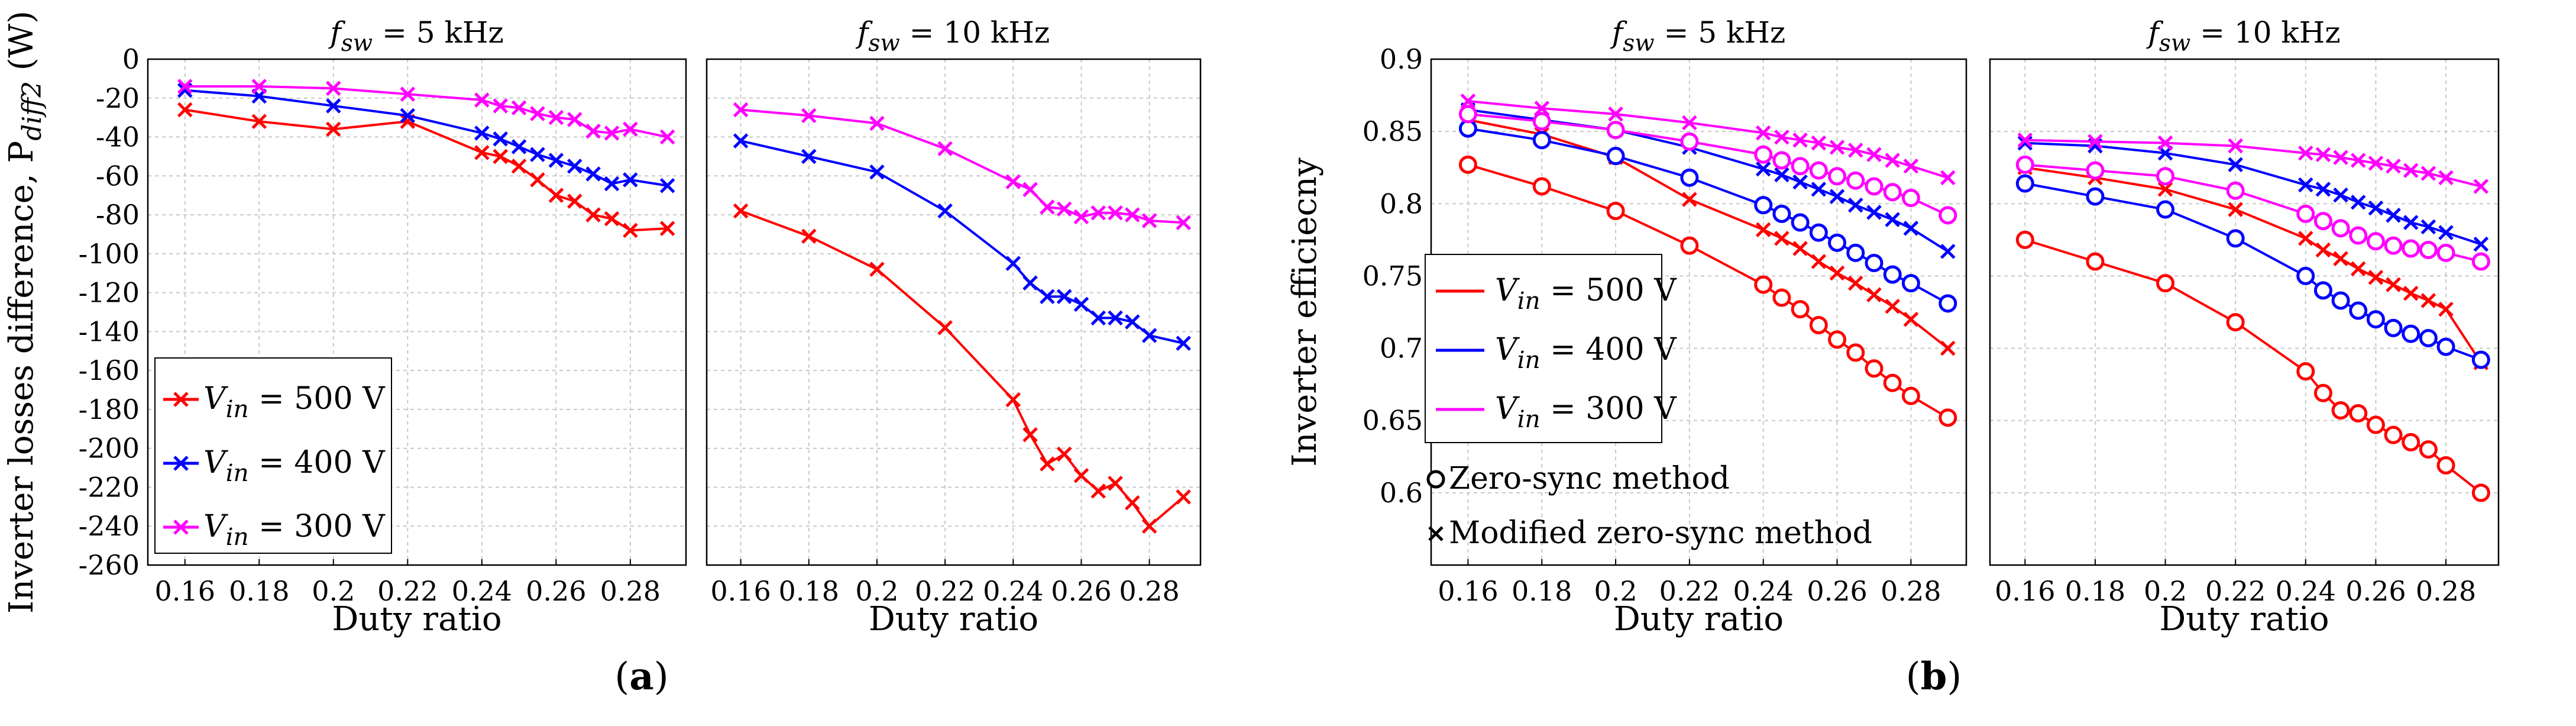  What do you see at coordinates (2166, 591) in the screenshot?
I see `x-tick-label: 0.2` at bounding box center [2166, 591].